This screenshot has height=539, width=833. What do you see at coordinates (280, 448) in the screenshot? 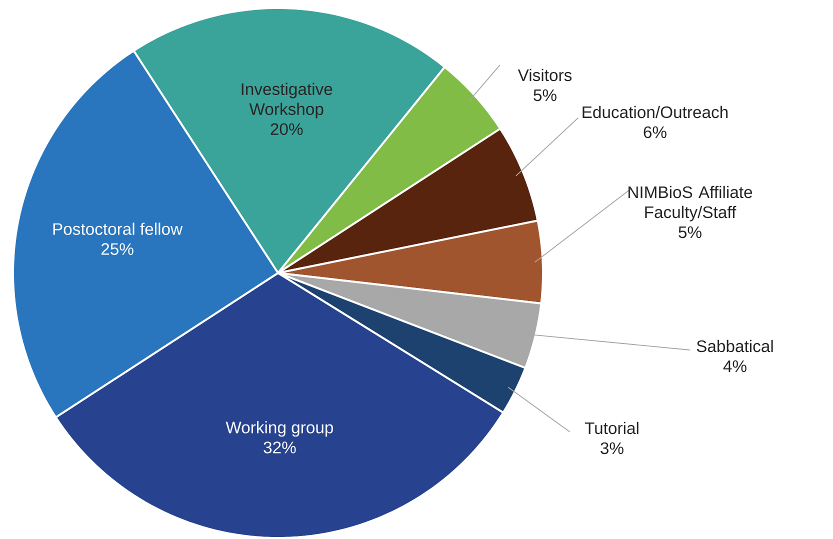
I see `data-label: 32%` at bounding box center [280, 448].